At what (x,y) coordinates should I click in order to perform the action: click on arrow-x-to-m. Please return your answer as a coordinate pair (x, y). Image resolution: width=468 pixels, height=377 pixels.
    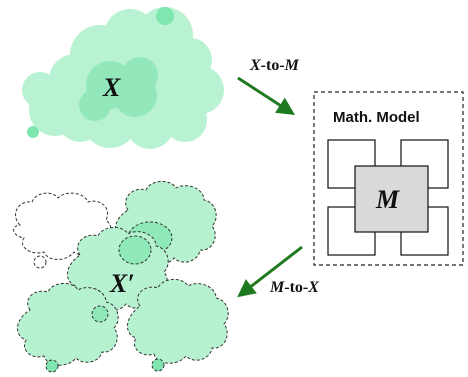
    Looking at the image, I should click on (266, 95).